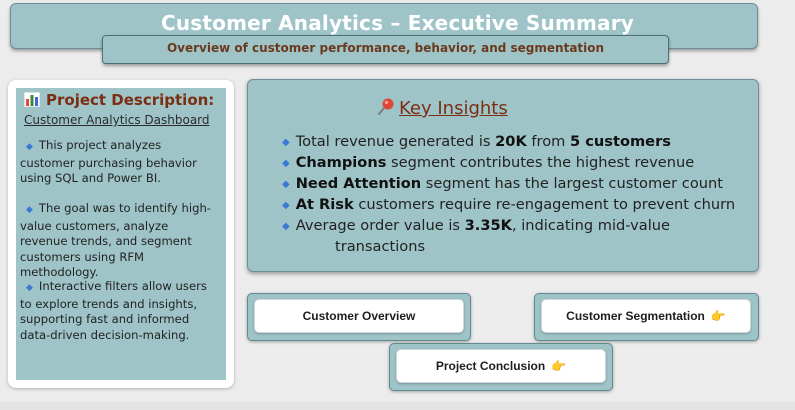 This screenshot has width=795, height=410. I want to click on subtitle-banner, so click(385, 49).